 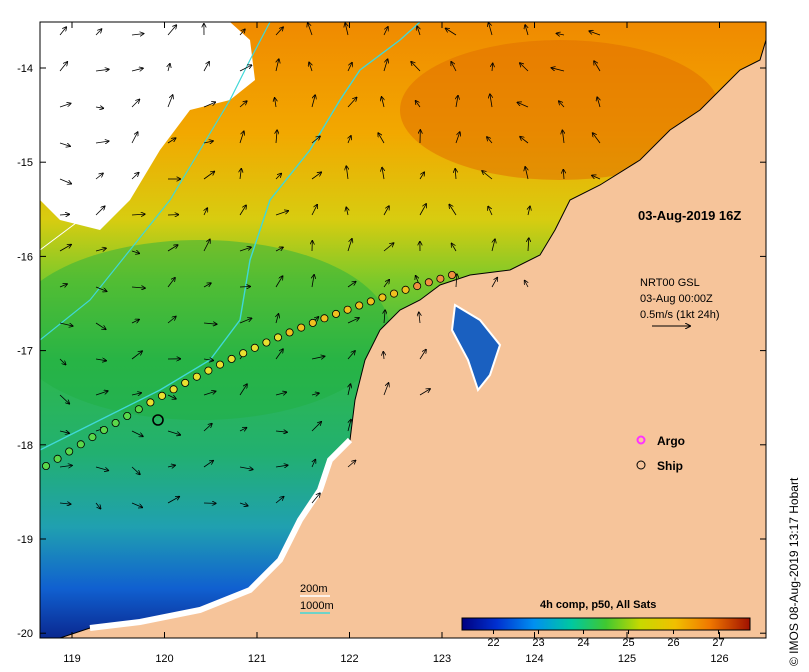 I want to click on ship-marker-icon, so click(x=641, y=465).